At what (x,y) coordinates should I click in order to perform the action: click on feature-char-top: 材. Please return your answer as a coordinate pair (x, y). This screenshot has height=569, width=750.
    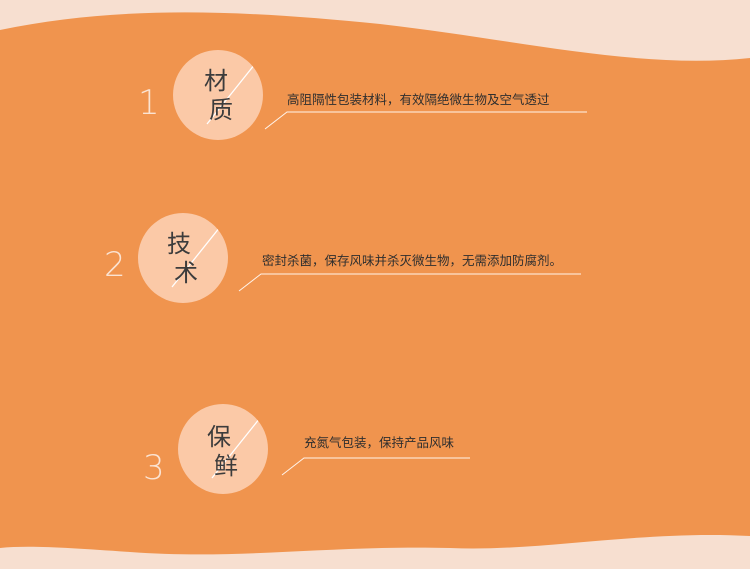
    Looking at the image, I should click on (216, 81).